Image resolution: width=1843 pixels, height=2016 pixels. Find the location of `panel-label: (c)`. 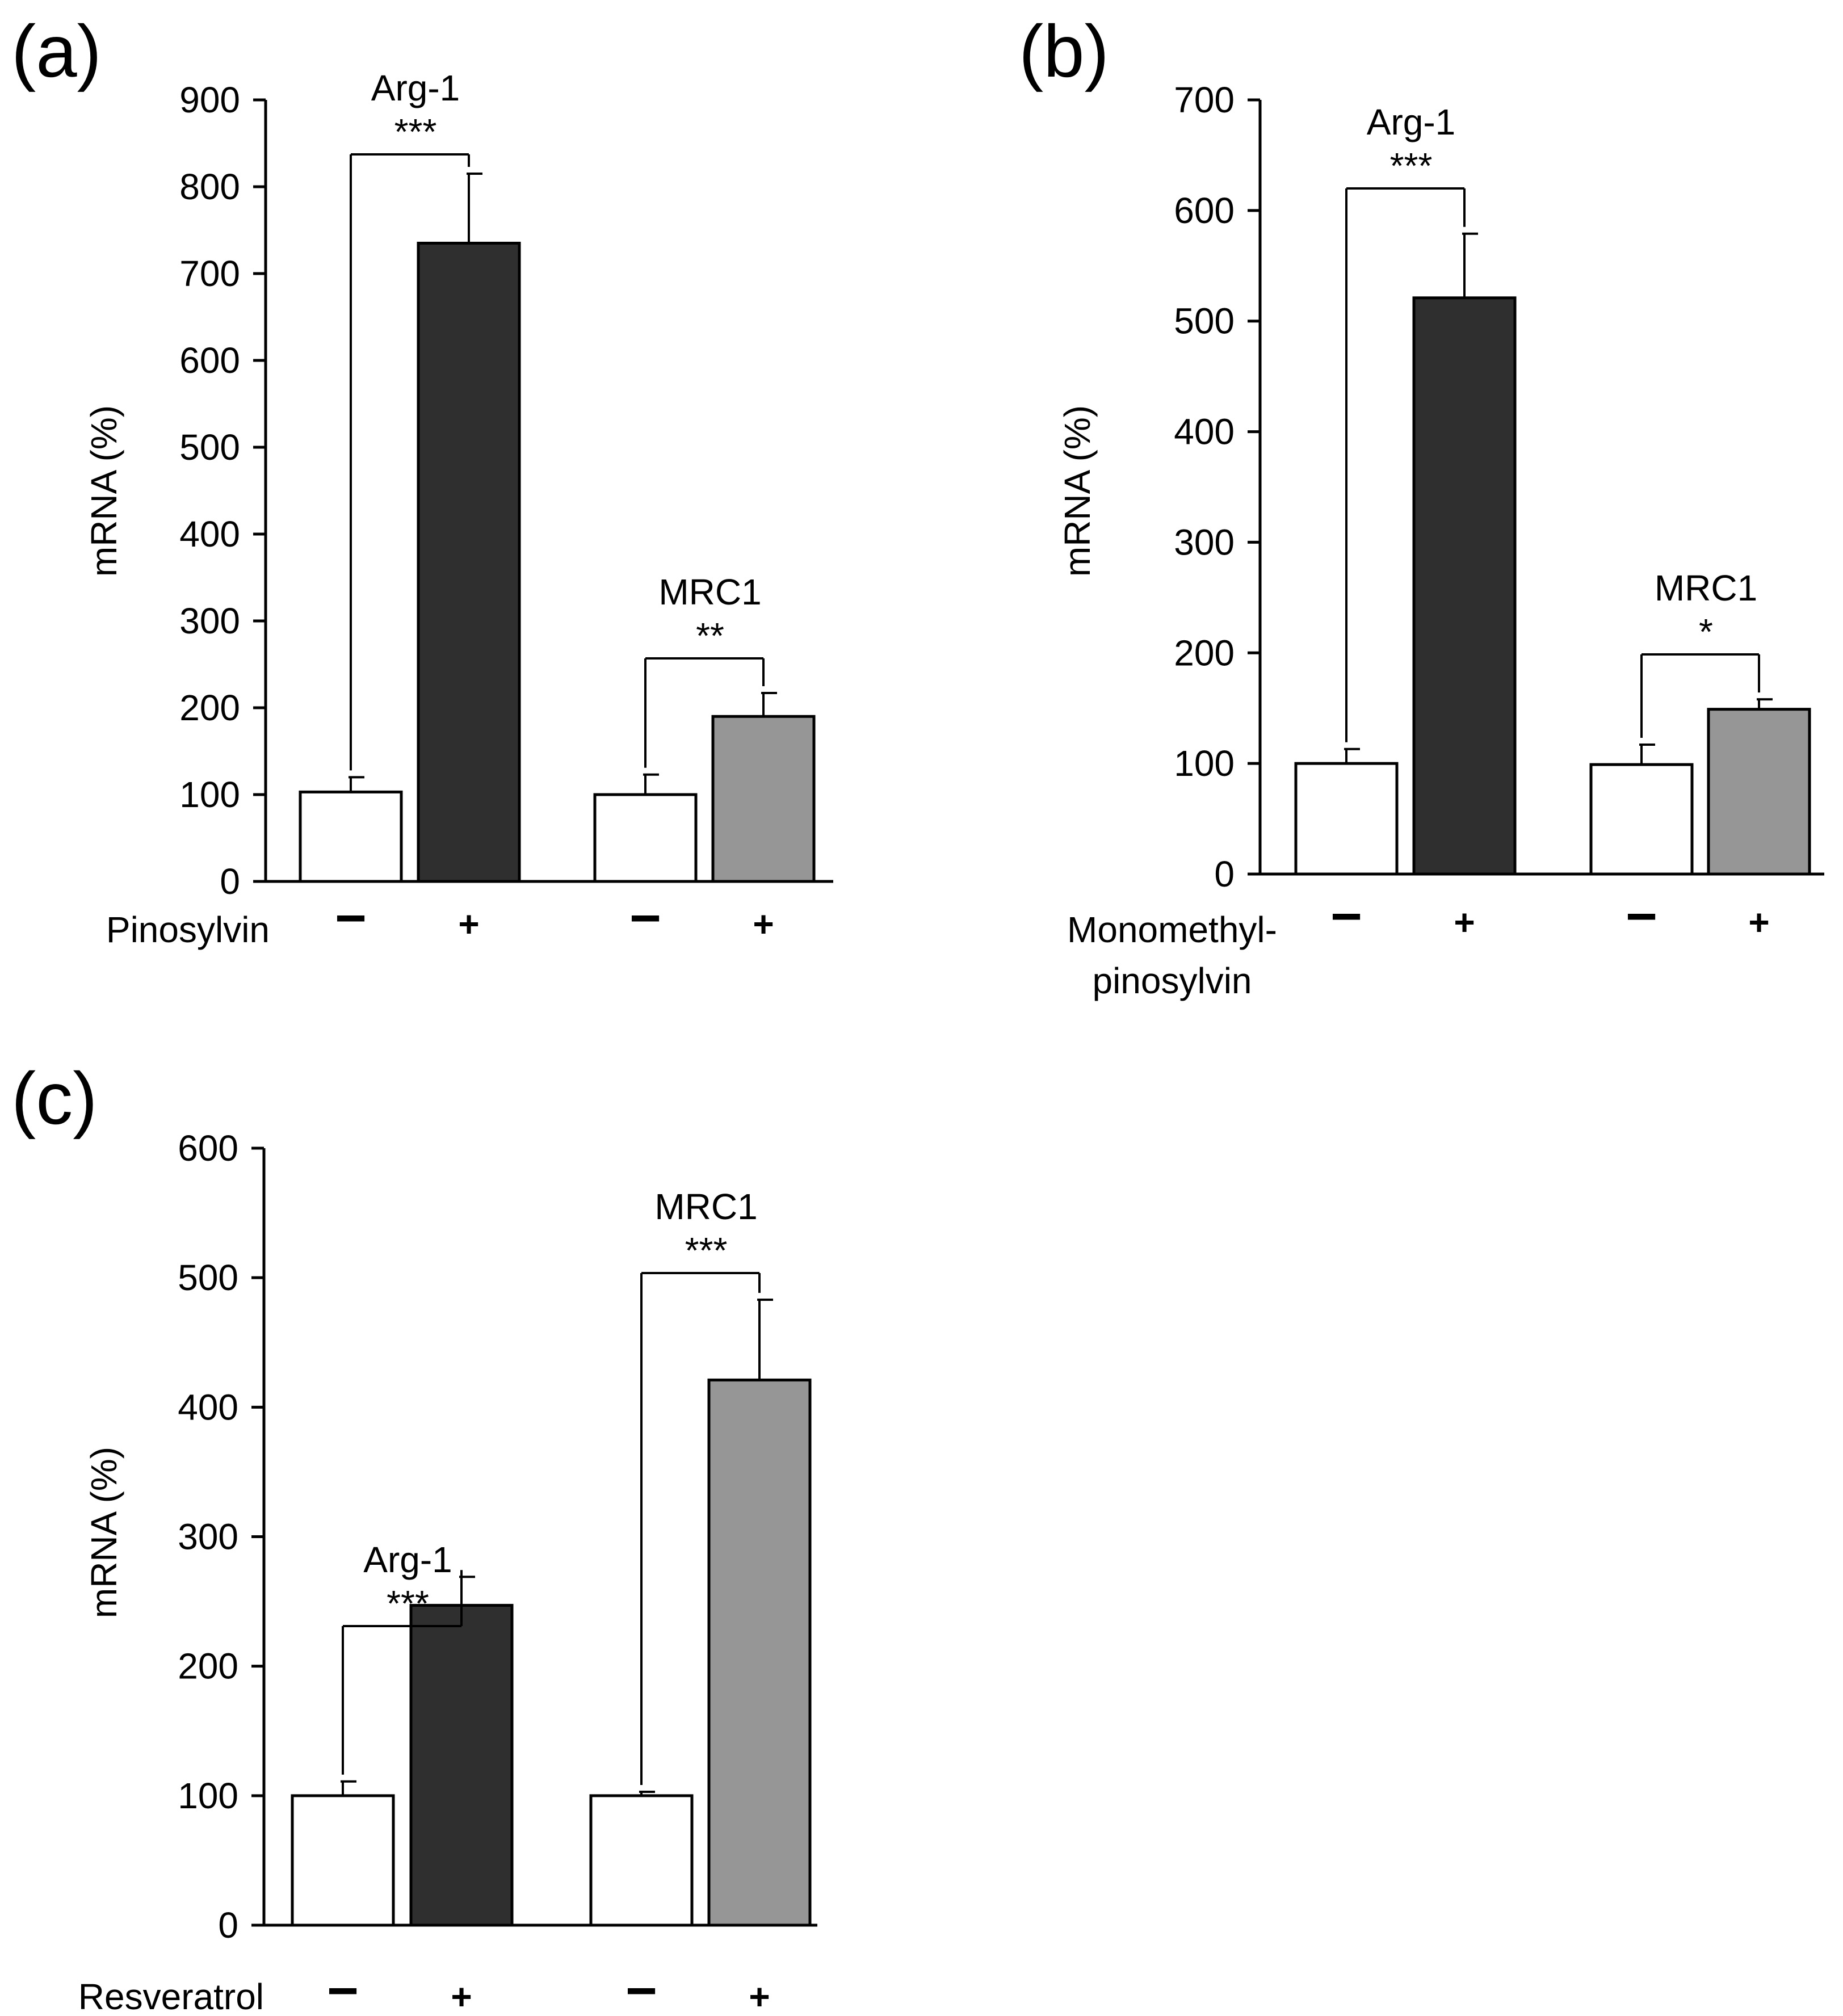

panel-label: (c) is located at coordinates (55, 1098).